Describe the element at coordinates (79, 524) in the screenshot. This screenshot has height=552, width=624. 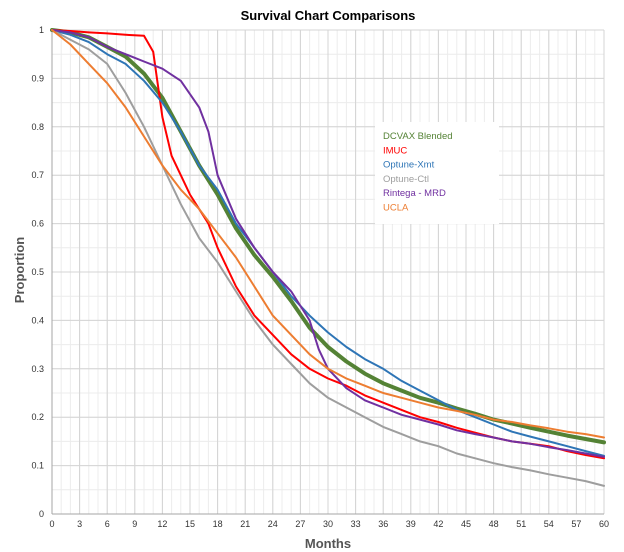
I see `x-tick-label: 3` at that location.